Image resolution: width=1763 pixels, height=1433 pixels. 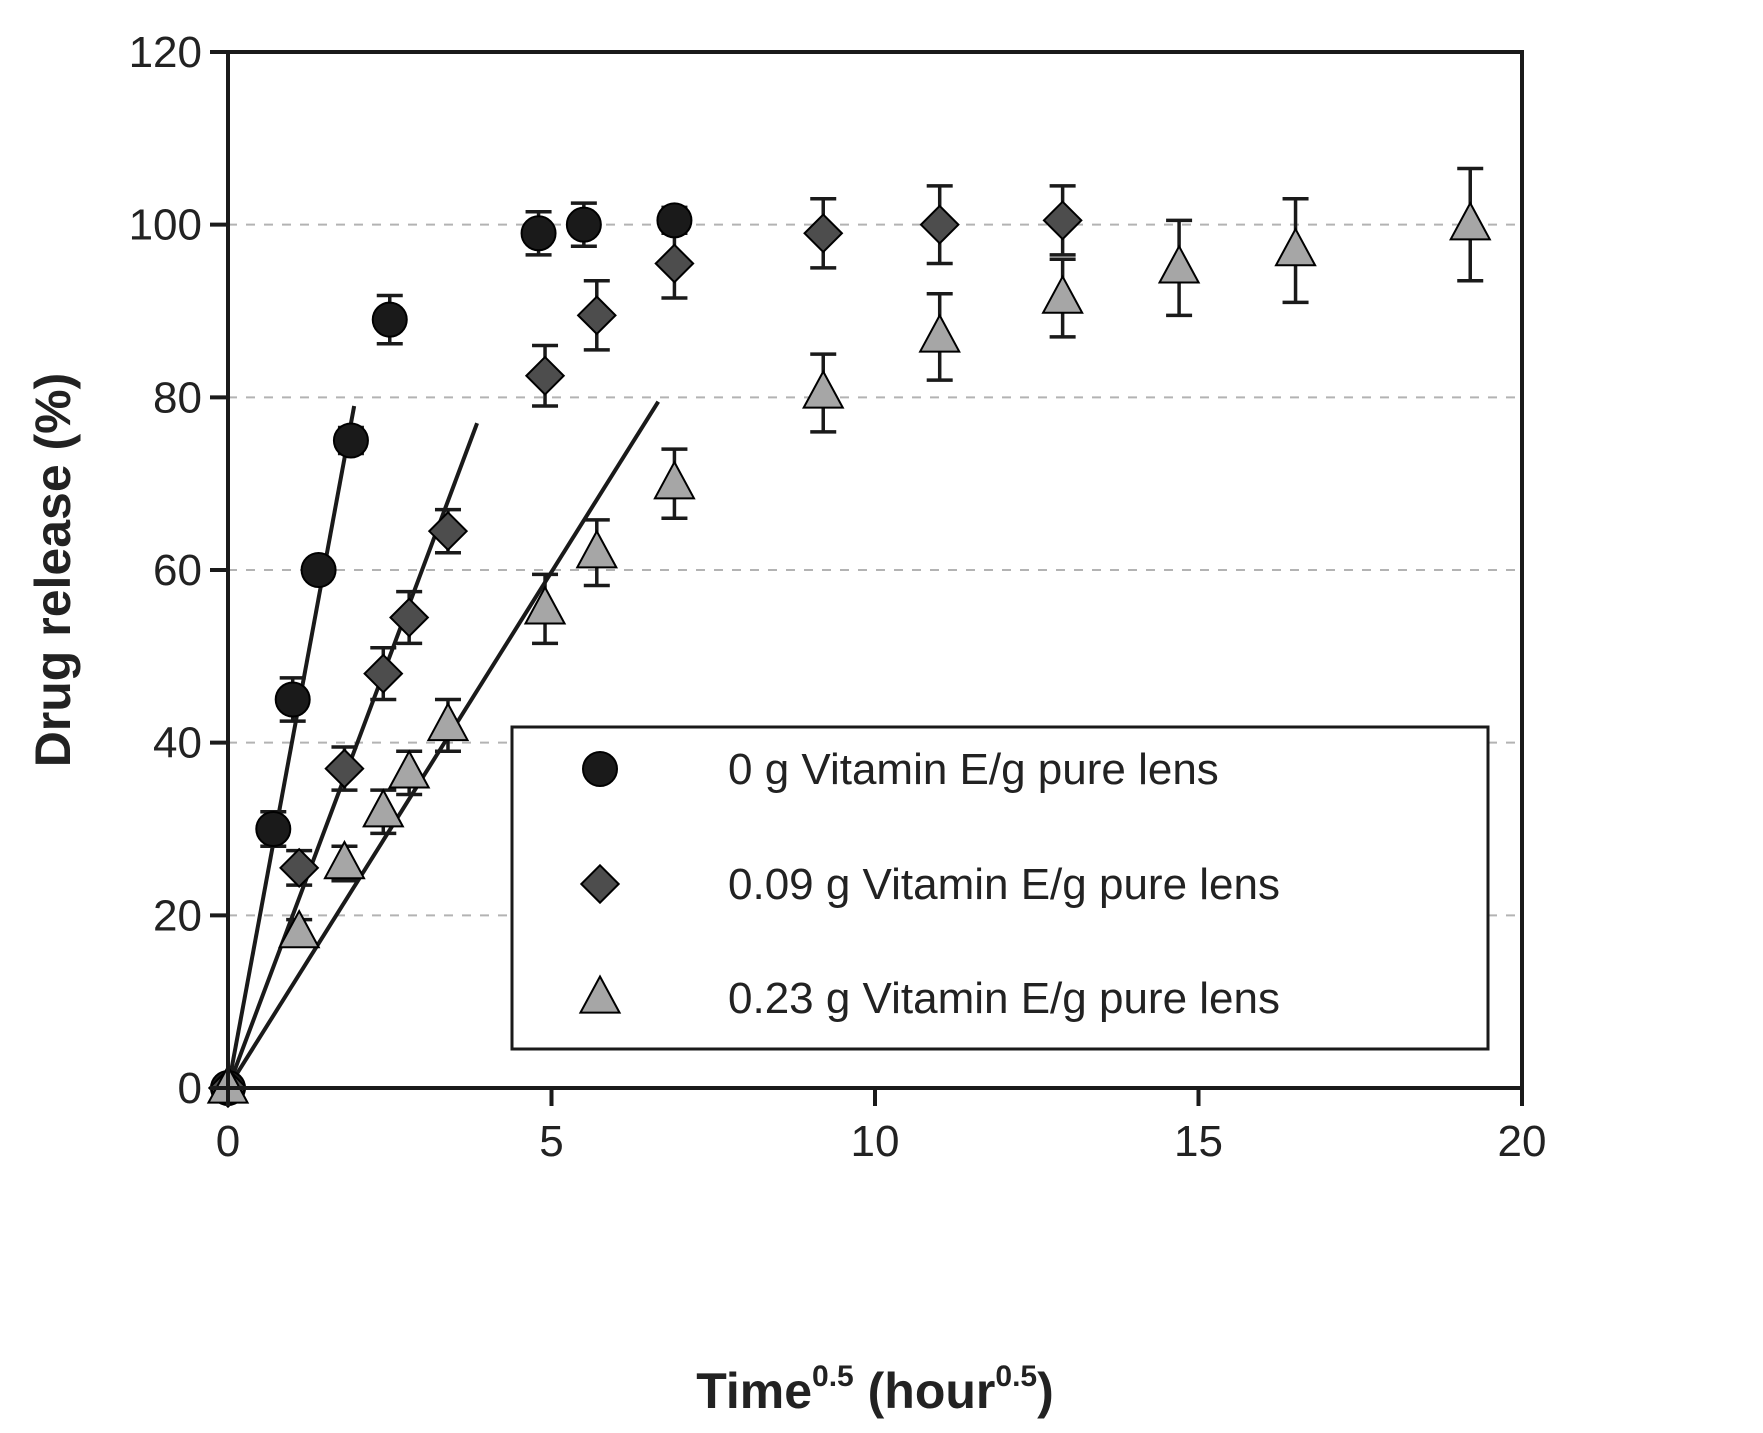 I want to click on y-tick-label-20: 20, so click(x=177, y=915).